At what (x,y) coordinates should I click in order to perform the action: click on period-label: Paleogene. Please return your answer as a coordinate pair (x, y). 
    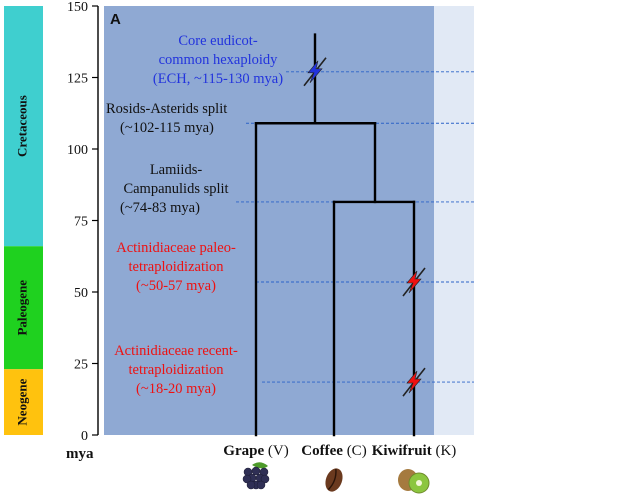
    Looking at the image, I should click on (21, 308).